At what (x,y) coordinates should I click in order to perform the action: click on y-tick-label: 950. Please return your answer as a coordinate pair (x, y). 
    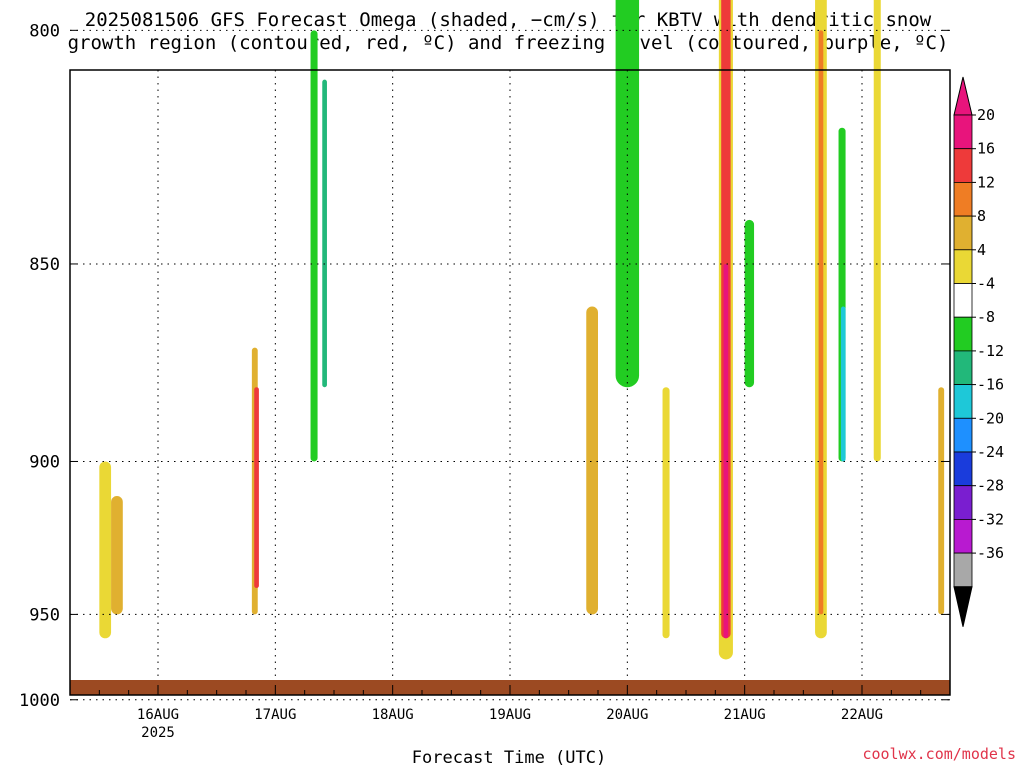
    Looking at the image, I should click on (44, 615).